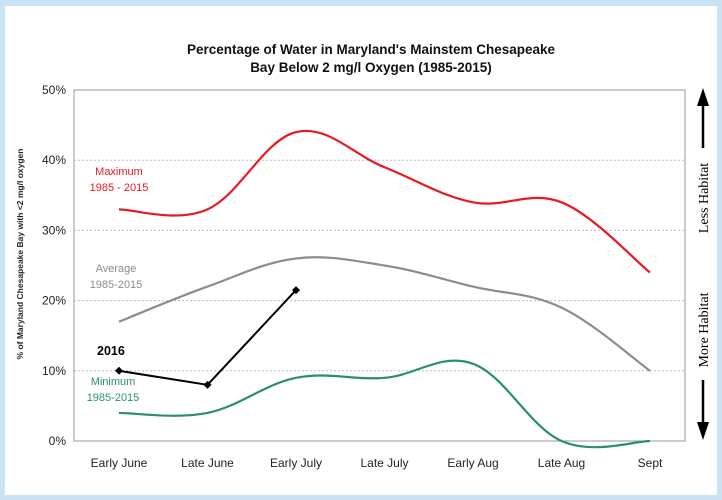  What do you see at coordinates (54, 90) in the screenshot?
I see `y-tick-label: 50%` at bounding box center [54, 90].